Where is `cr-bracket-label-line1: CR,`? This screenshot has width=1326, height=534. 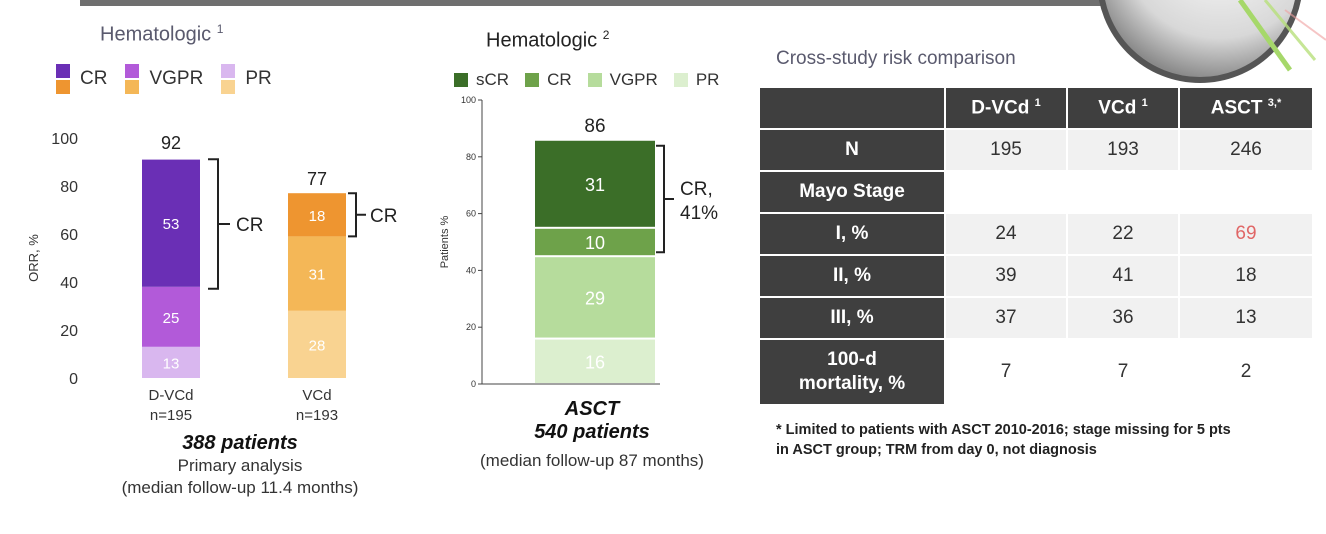
cr-bracket-label-line1: CR, is located at coordinates (696, 189).